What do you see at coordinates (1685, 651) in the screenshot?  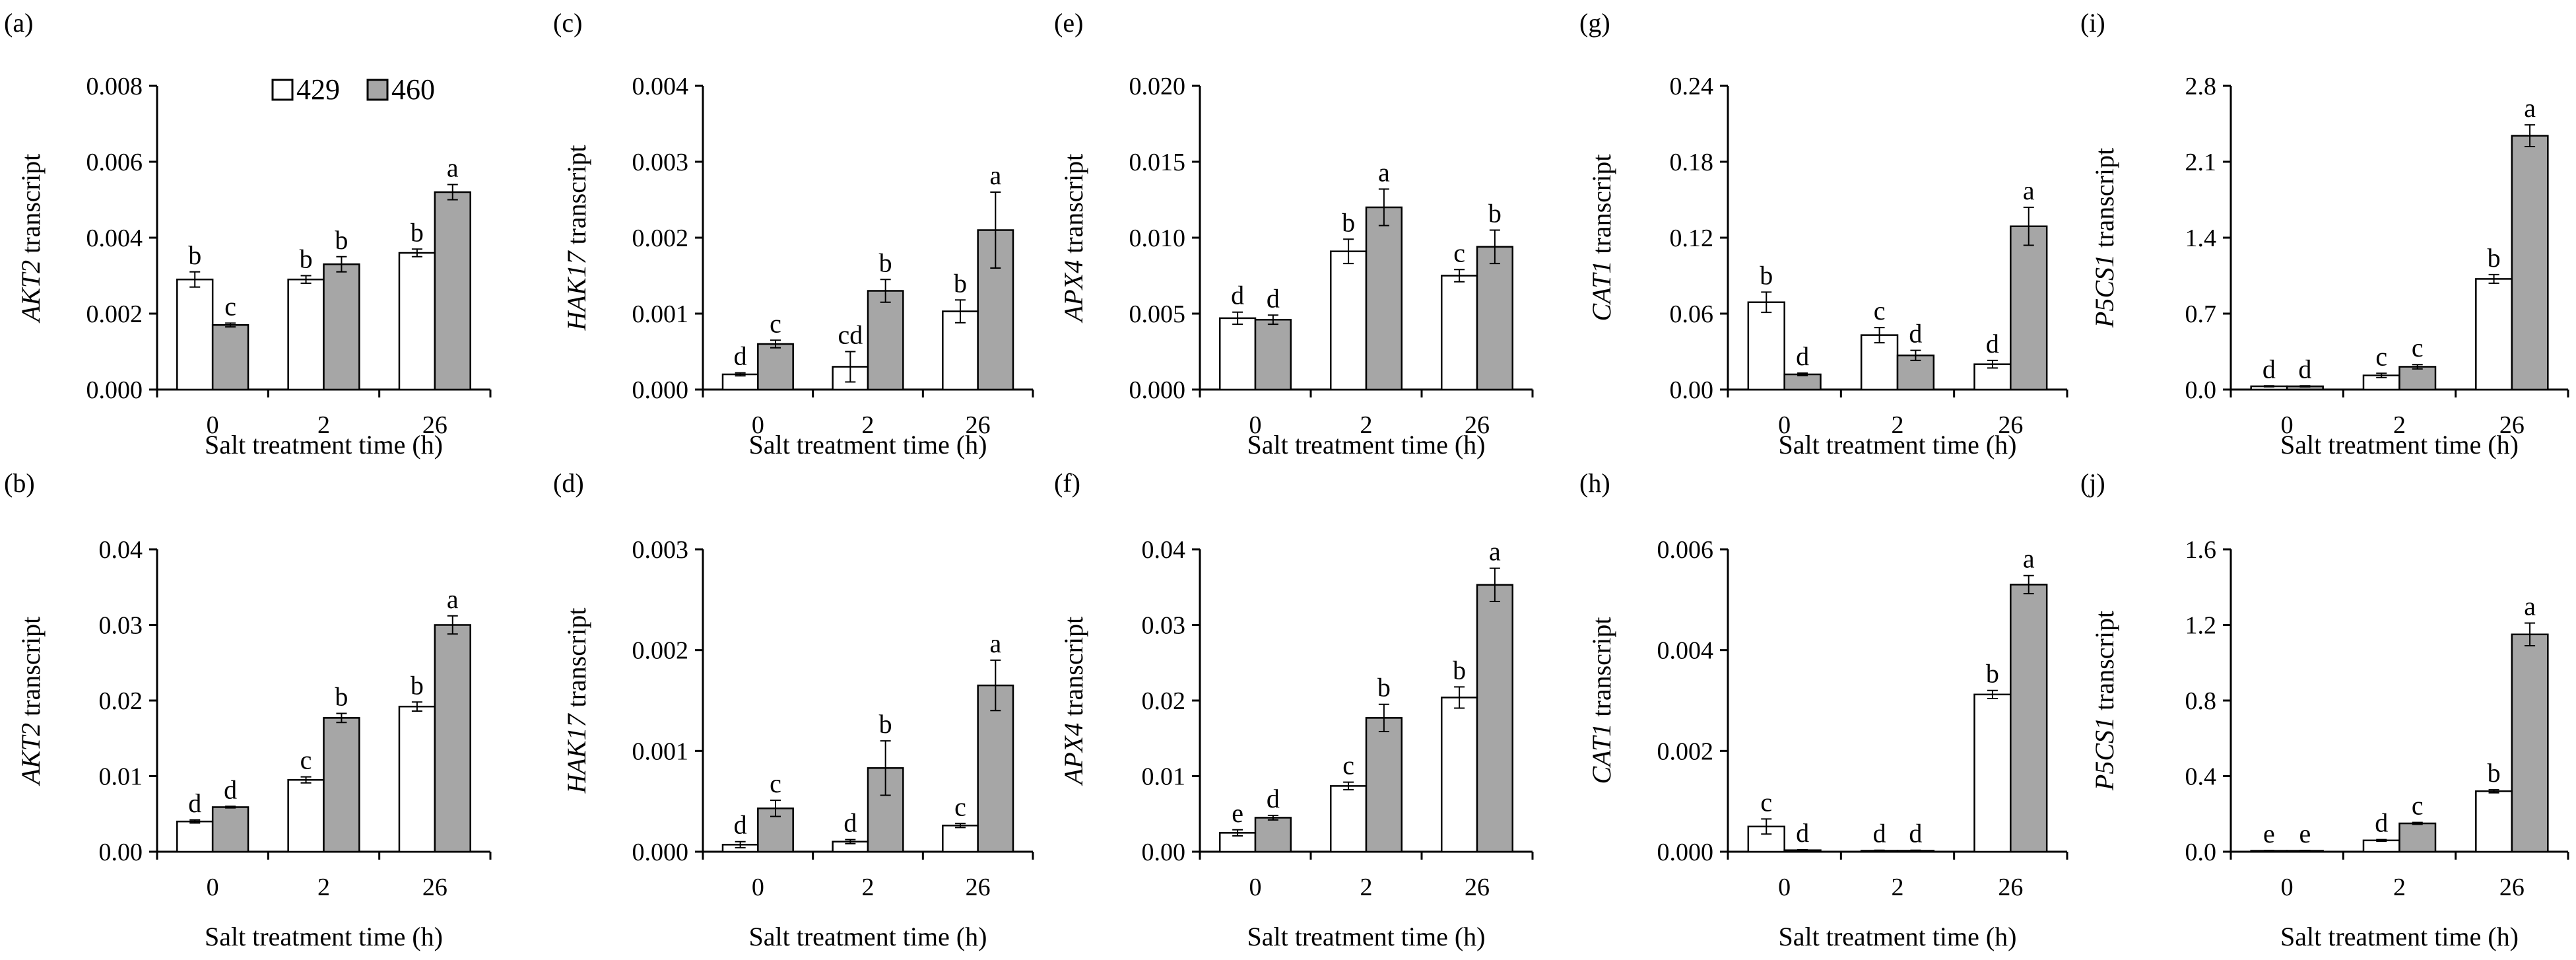 I see `chart-h-ytick-label: 0.004` at bounding box center [1685, 651].